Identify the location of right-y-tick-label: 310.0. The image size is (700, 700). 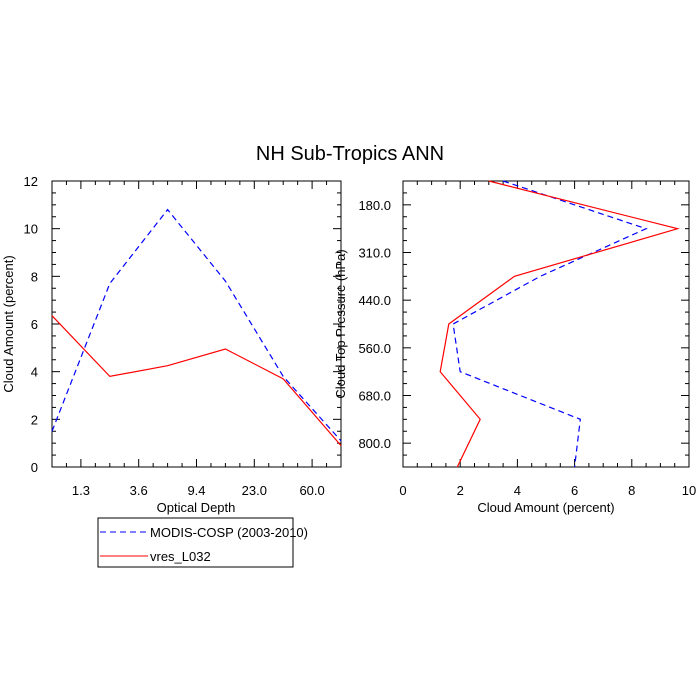
(374, 253).